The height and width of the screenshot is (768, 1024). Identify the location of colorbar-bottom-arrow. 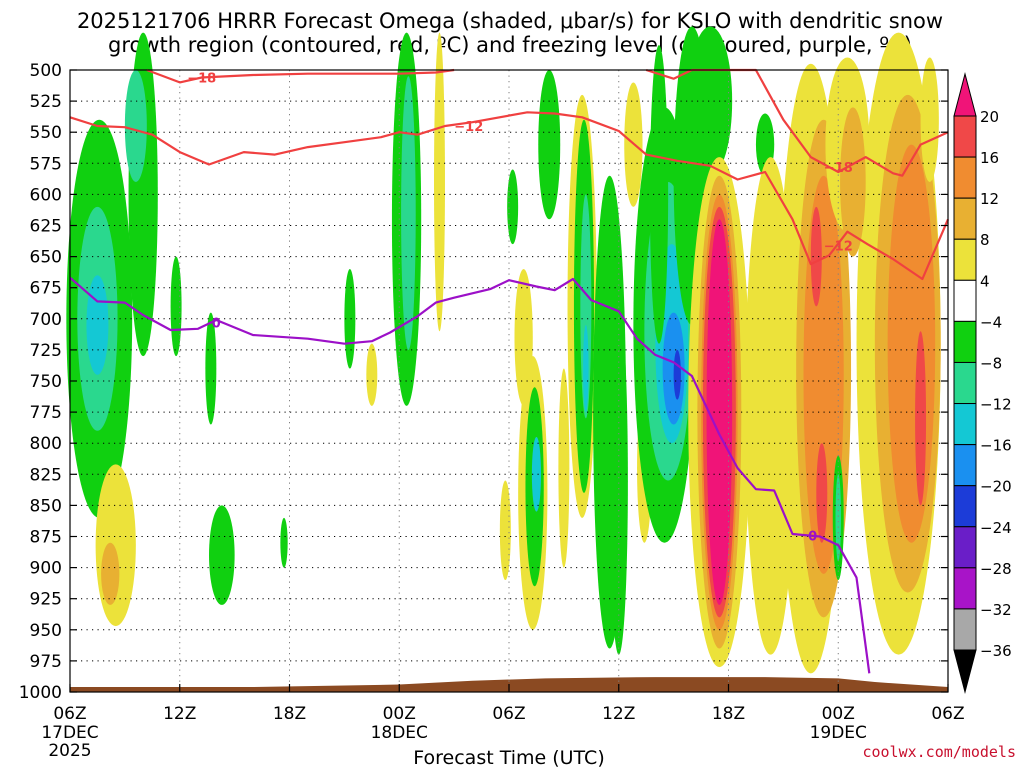
(965, 671).